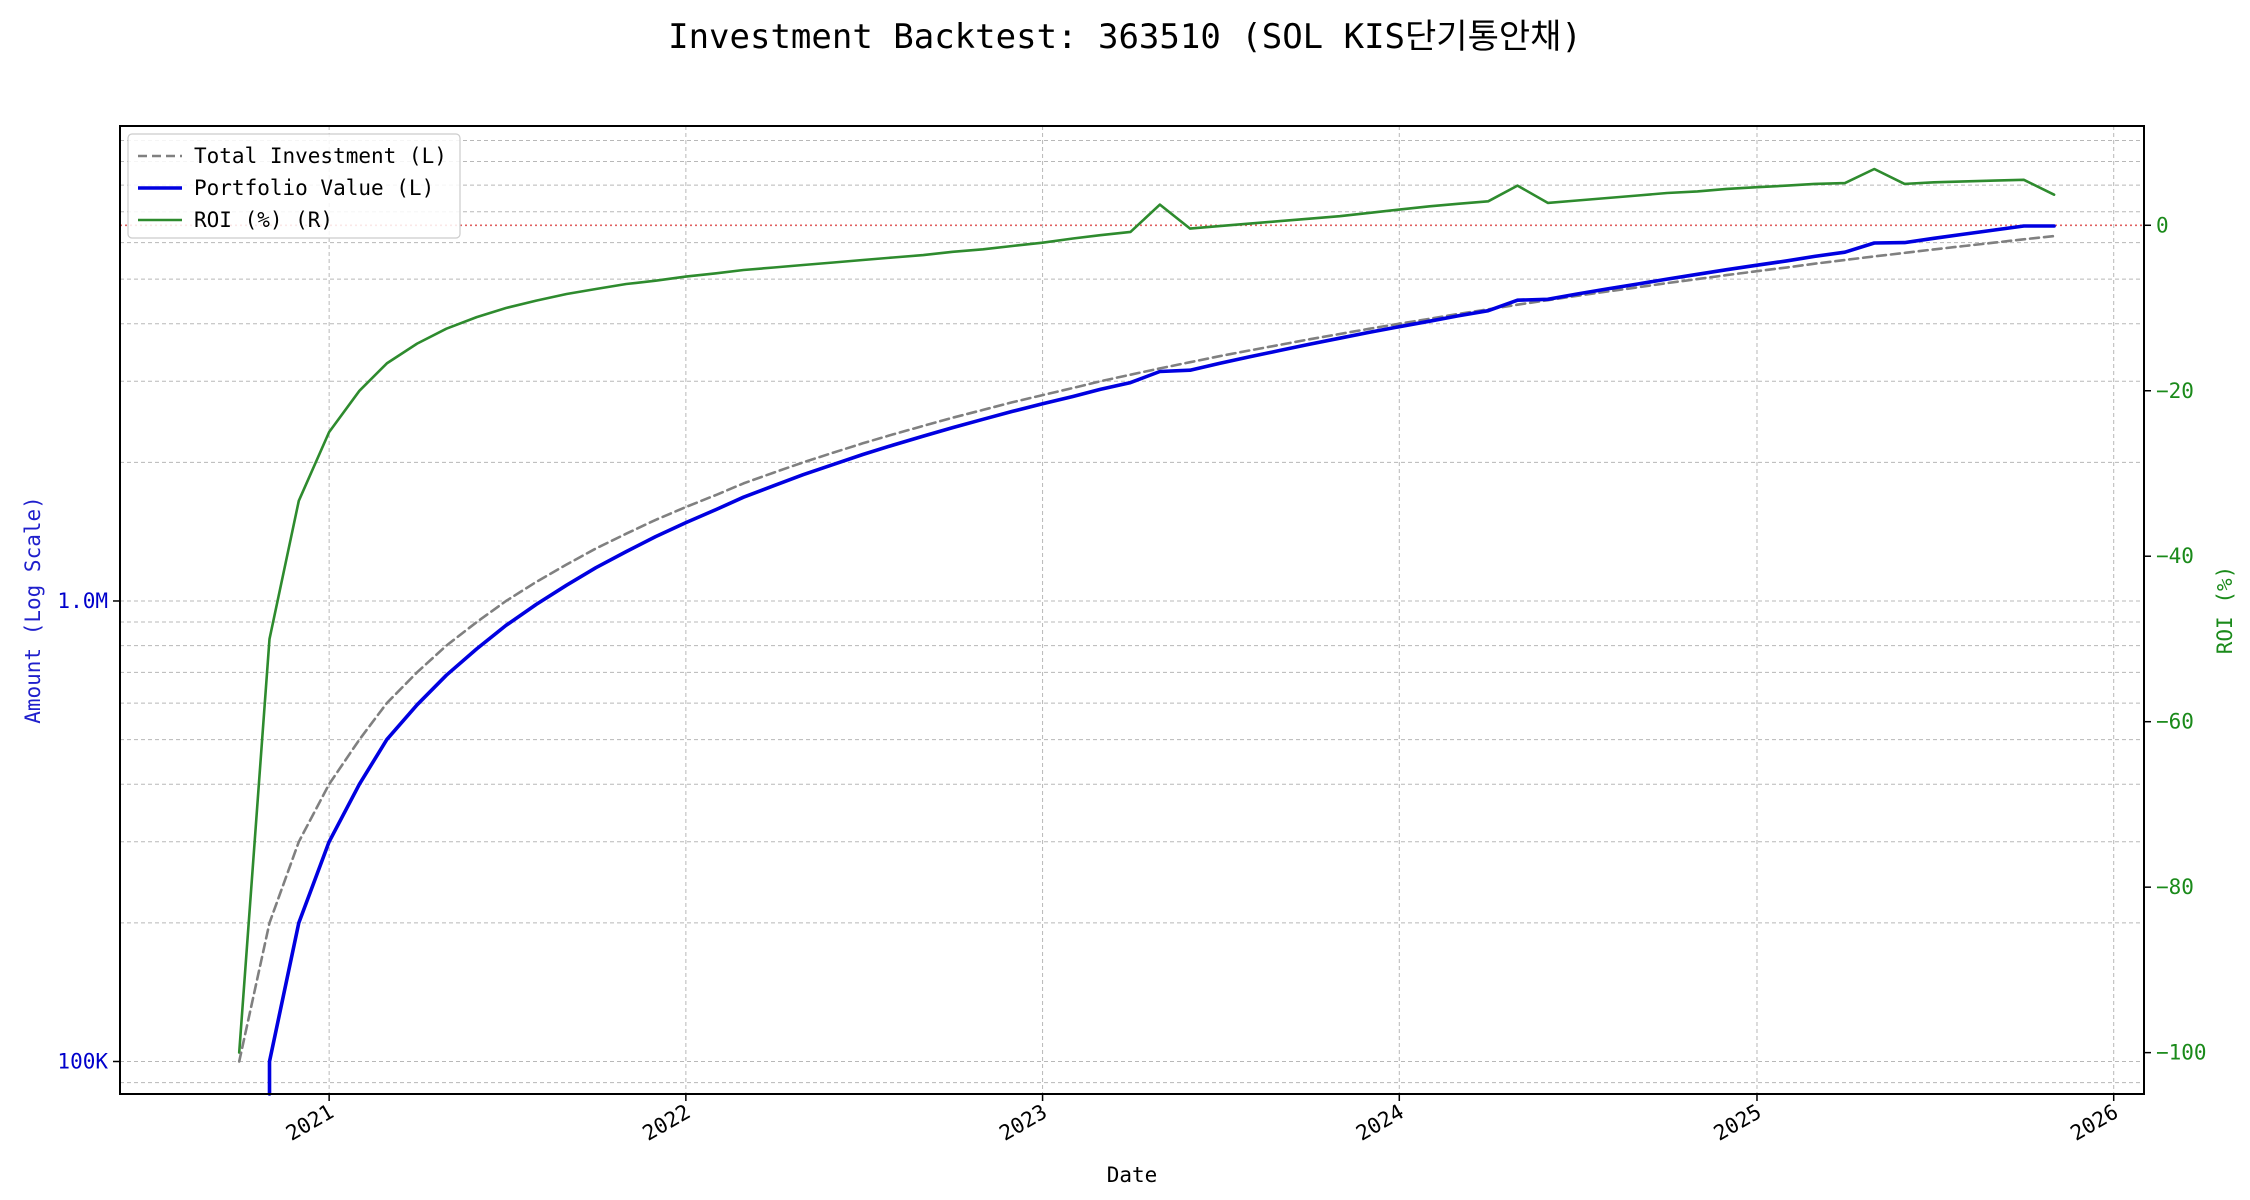 This screenshot has height=1200, width=2250. I want to click on right-tick-label: −60, so click(2175, 722).